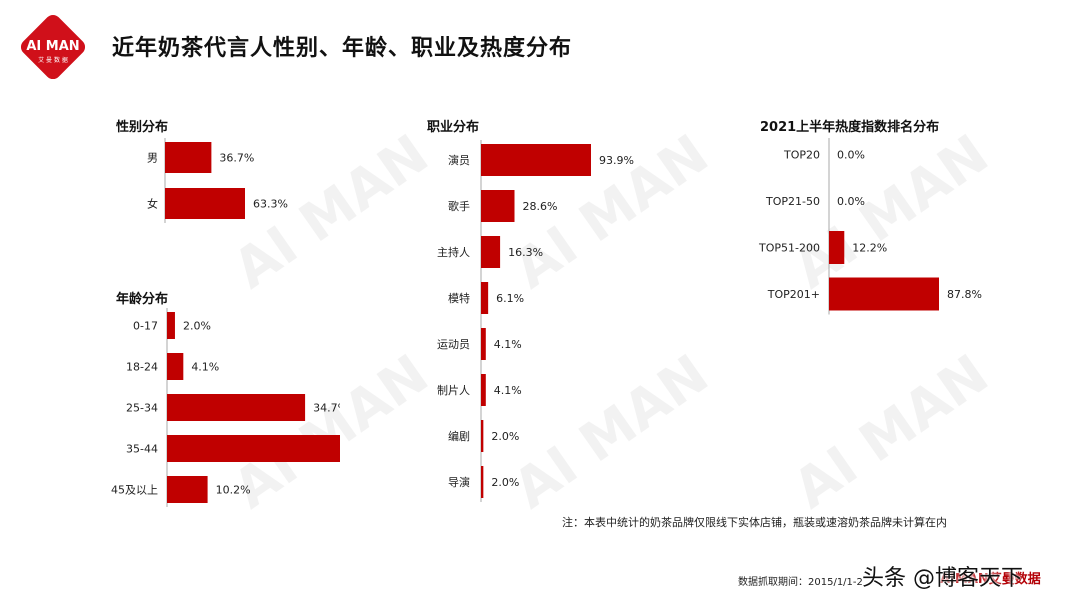 This screenshot has height=608, width=1080. Describe the element at coordinates (152, 204) in the screenshot. I see `category-label: 女` at that location.